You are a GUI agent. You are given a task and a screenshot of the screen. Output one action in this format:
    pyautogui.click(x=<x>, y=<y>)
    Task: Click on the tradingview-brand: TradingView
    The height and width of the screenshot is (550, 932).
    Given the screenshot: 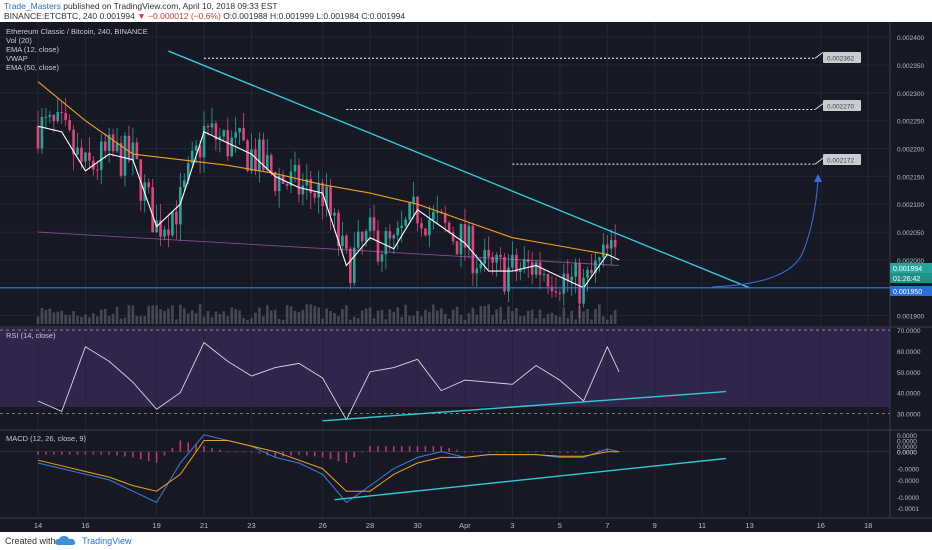 What is the action you would take?
    pyautogui.click(x=107, y=541)
    